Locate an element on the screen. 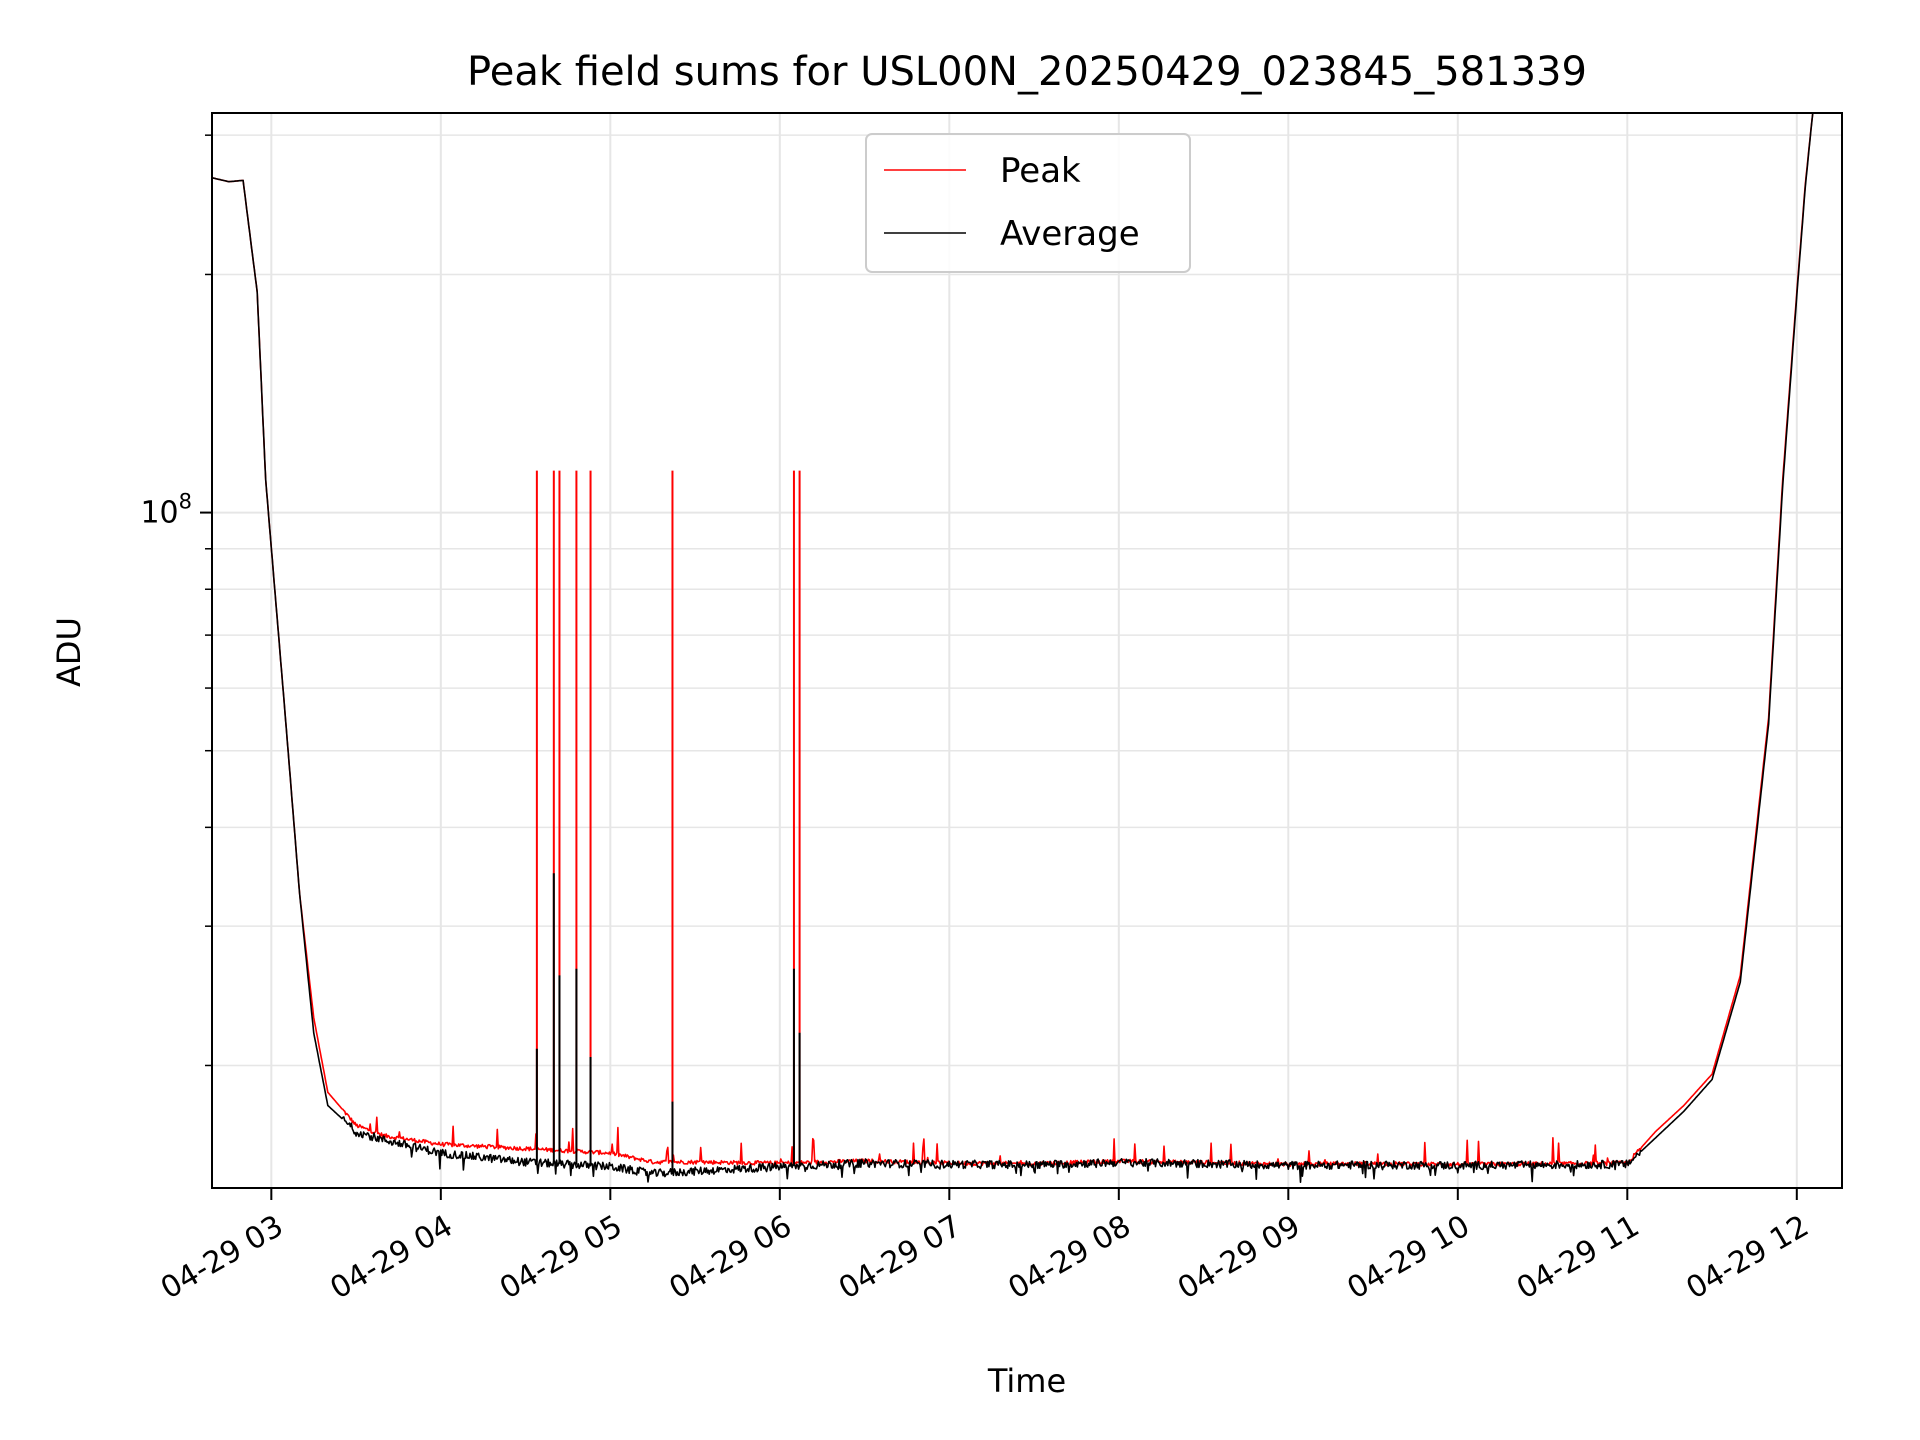 Image resolution: width=1920 pixels, height=1440 pixels. x-axis-label: Time is located at coordinates (1026, 1381).